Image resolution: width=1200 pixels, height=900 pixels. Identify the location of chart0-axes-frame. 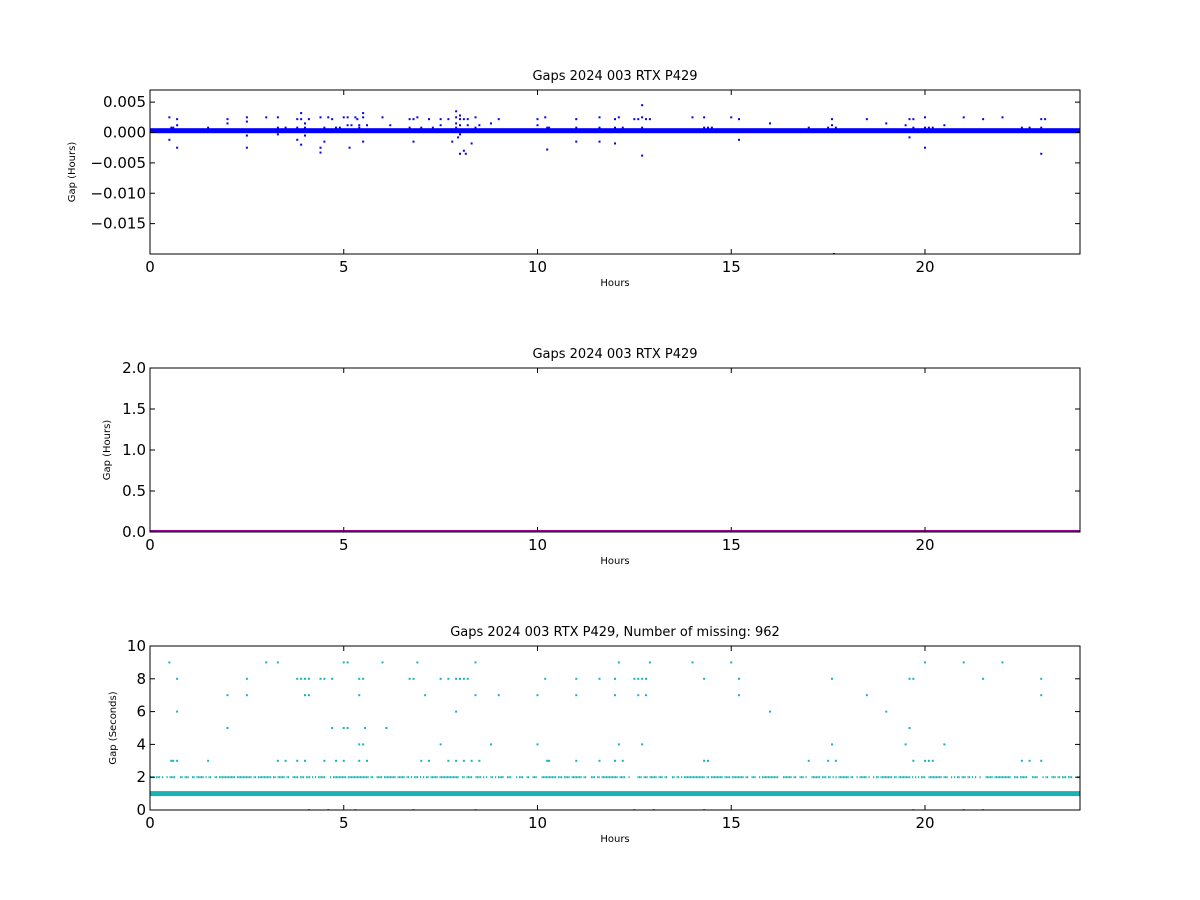
(615, 172).